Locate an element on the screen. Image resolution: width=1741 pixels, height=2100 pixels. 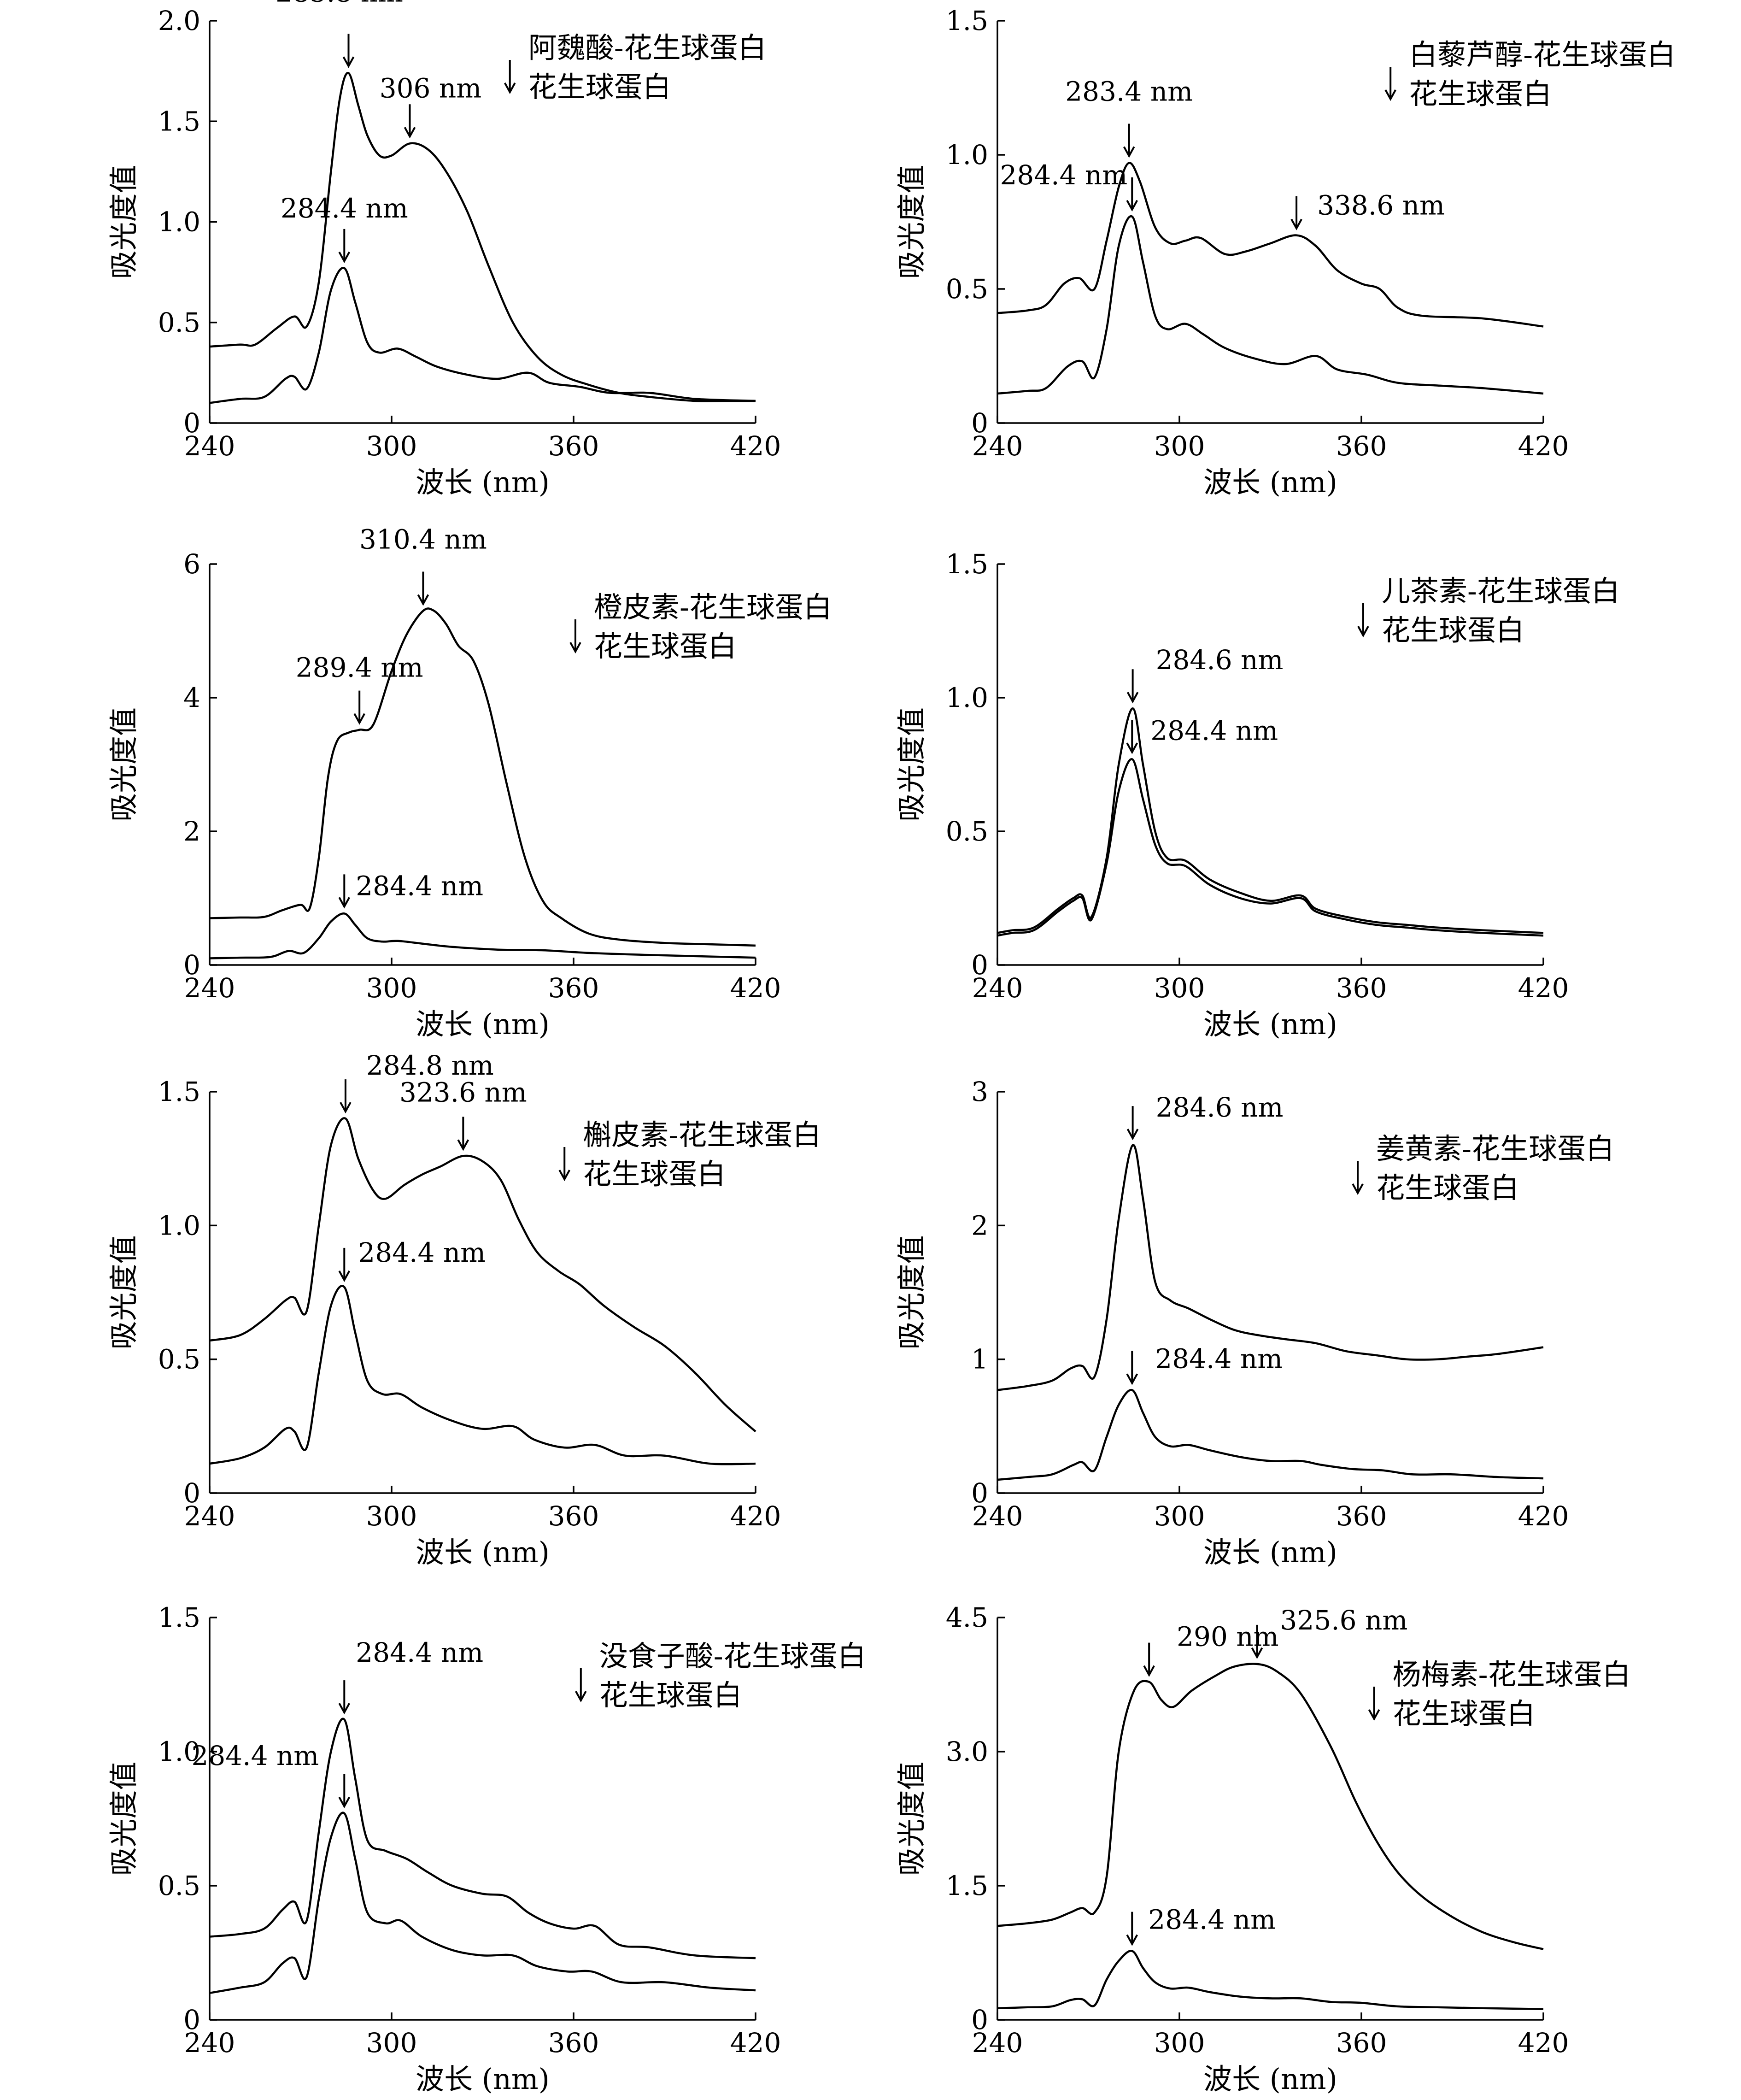
peak-label: 325.6 nm is located at coordinates (1344, 1620).